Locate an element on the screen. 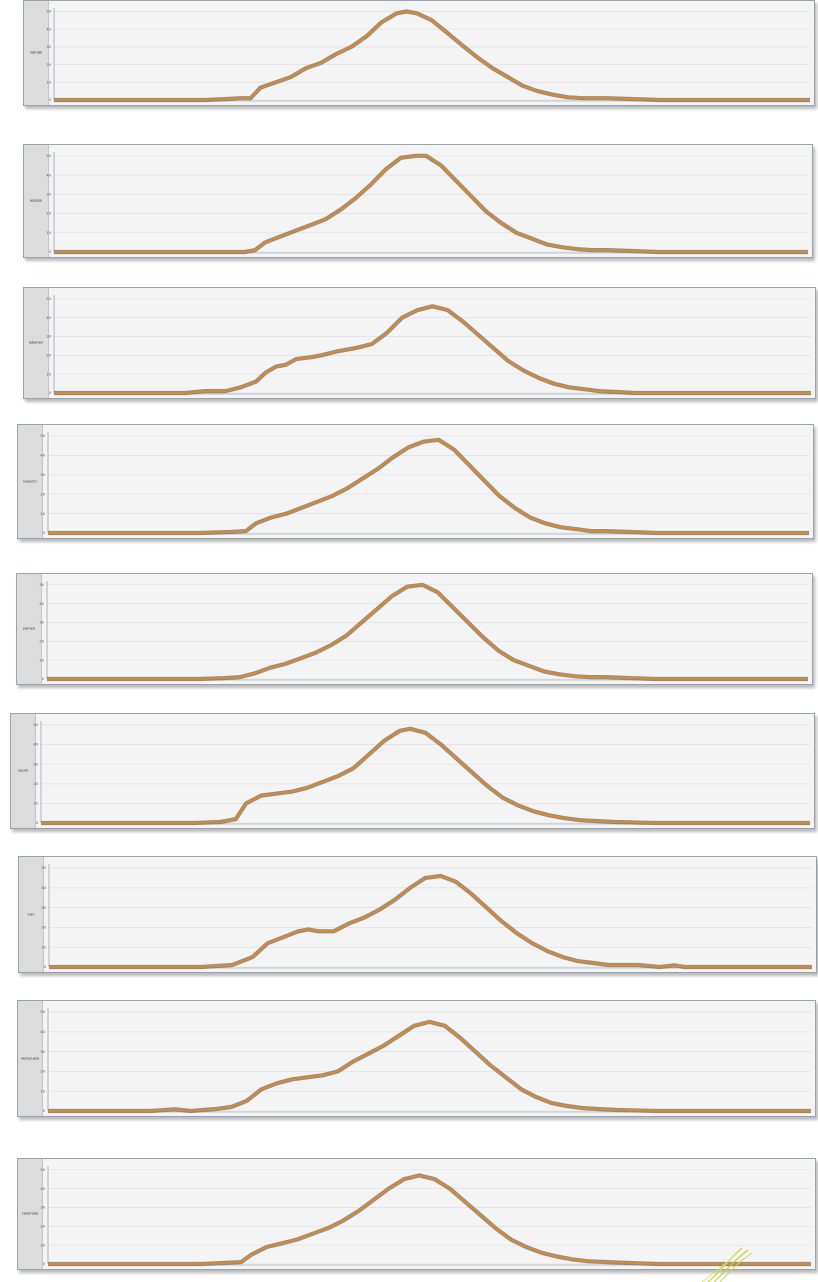 The image size is (818, 1282). y-axis-label: yemen is located at coordinates (29, 628).